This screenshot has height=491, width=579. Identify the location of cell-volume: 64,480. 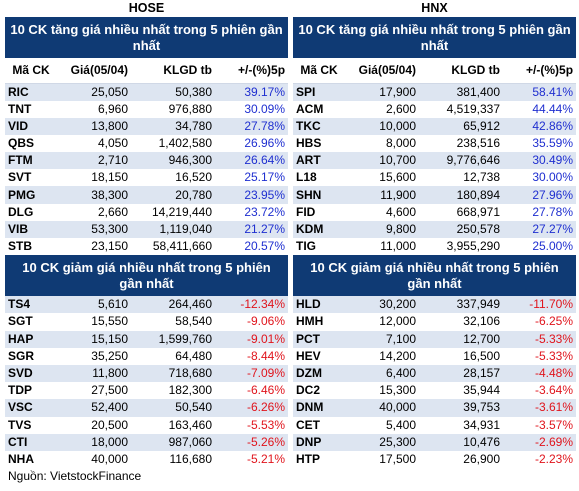
(173, 356).